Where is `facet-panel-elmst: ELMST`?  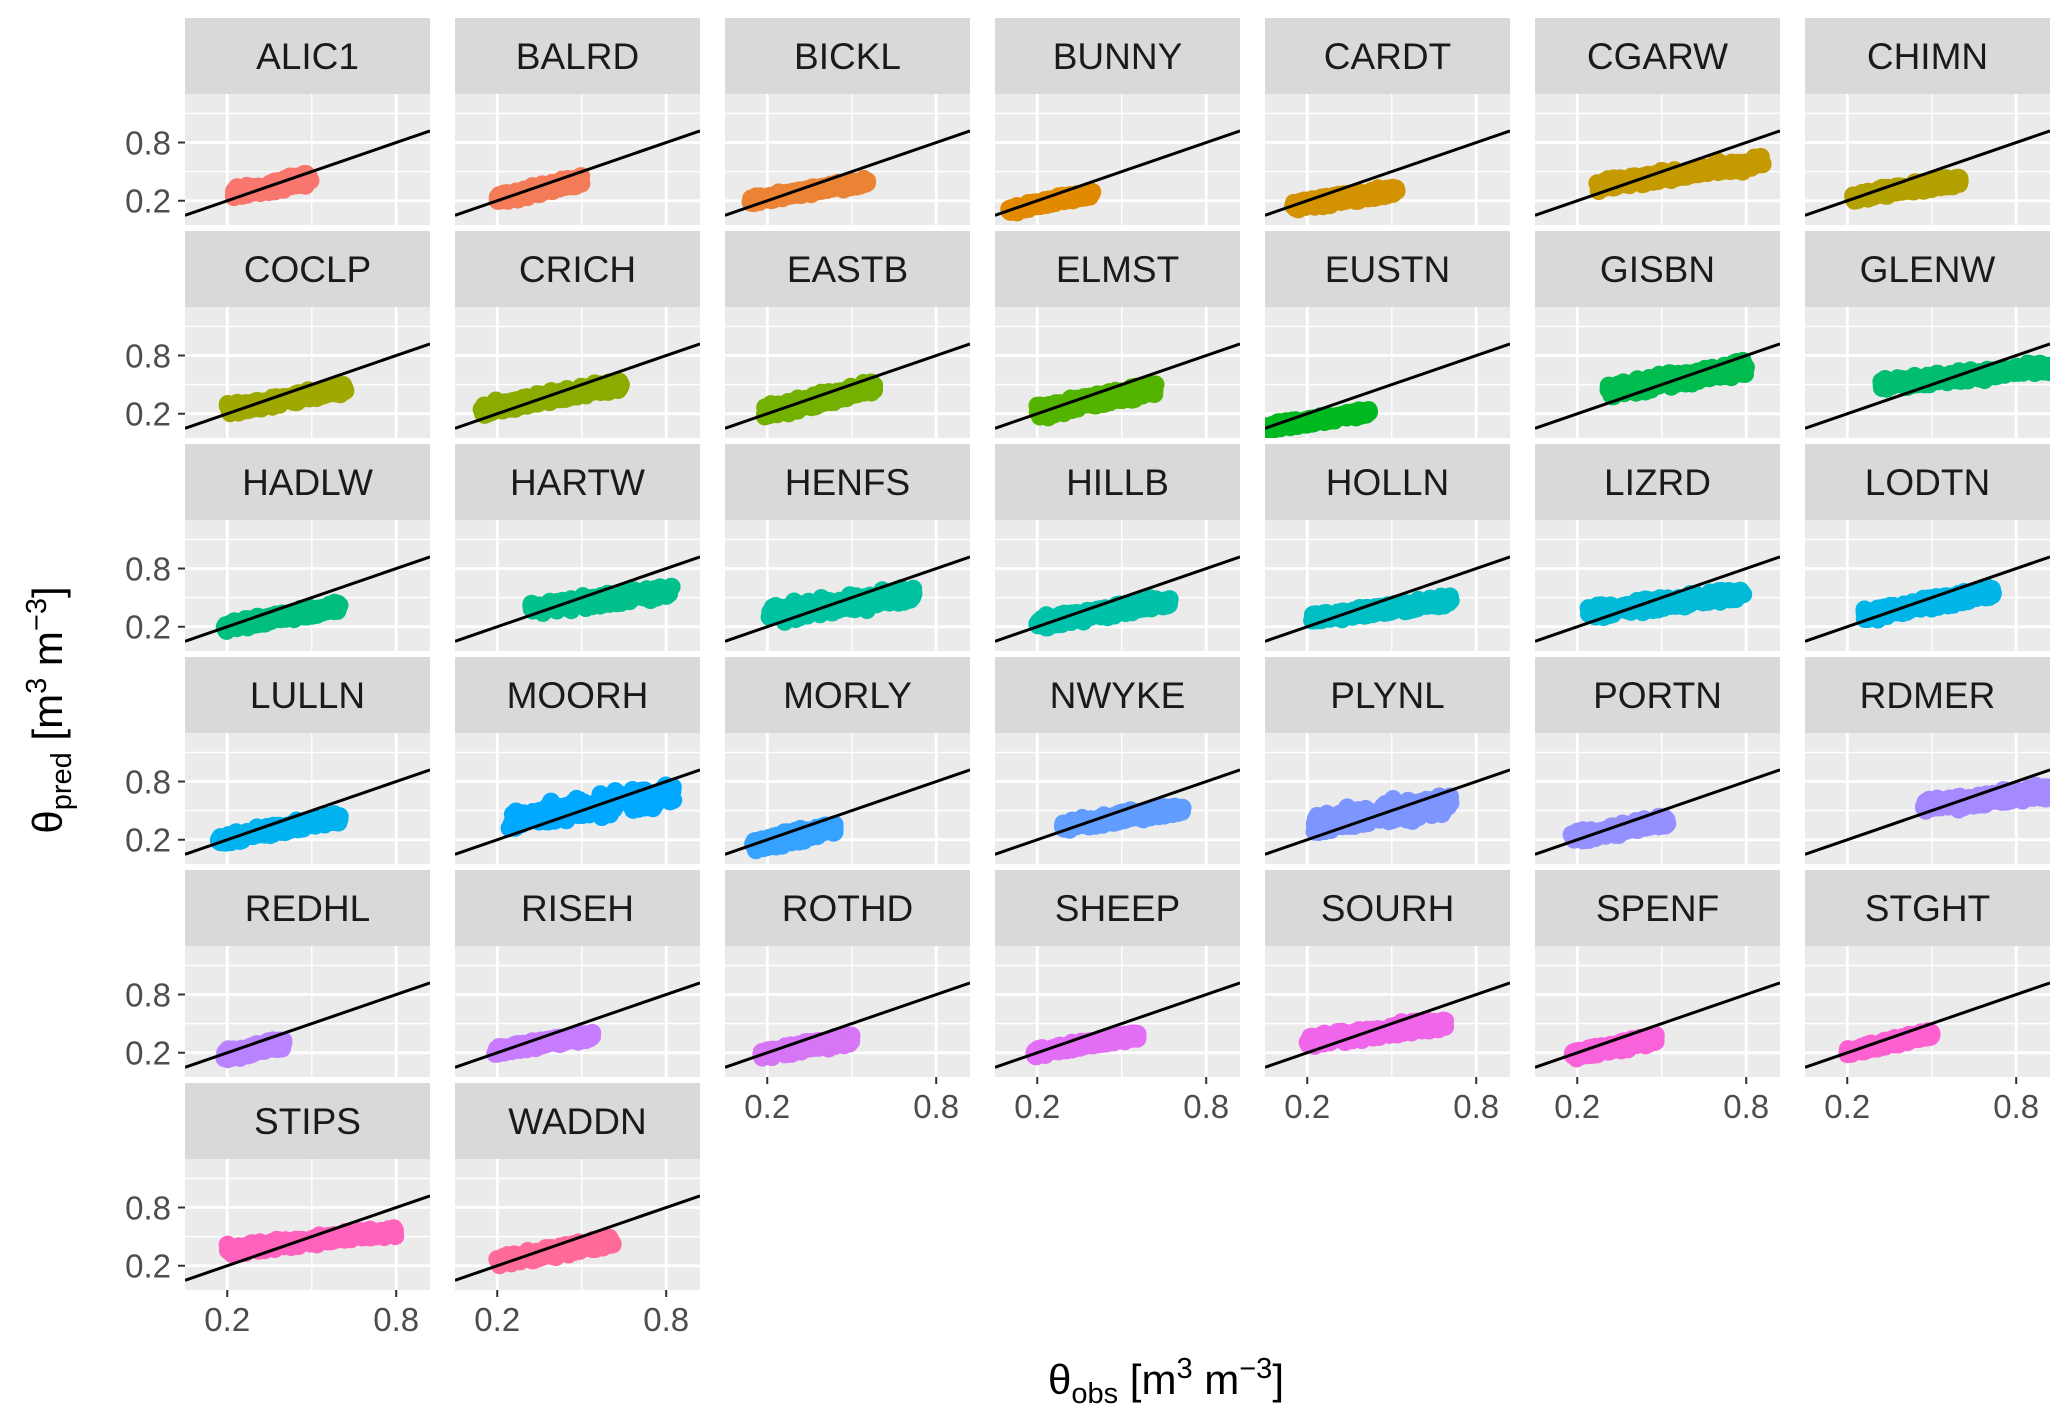
facet-panel-elmst: ELMST is located at coordinates (1117, 334).